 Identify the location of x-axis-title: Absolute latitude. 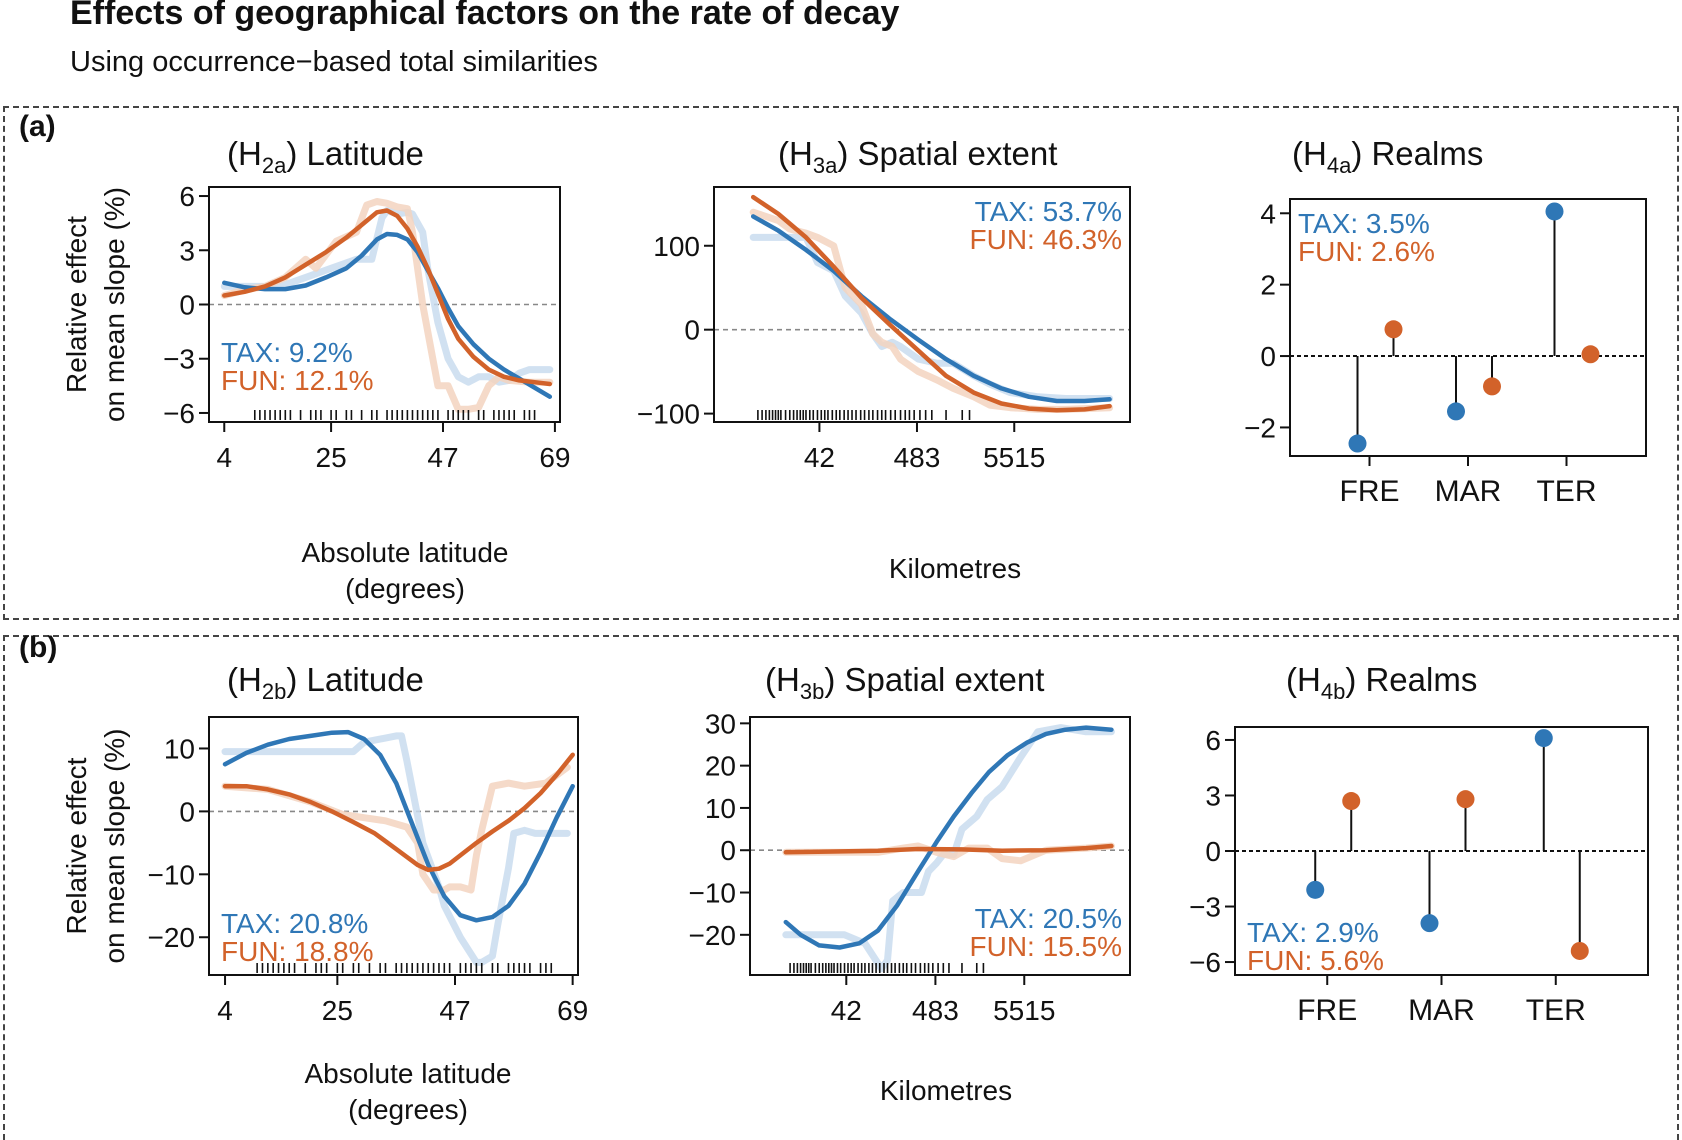
(407, 1073).